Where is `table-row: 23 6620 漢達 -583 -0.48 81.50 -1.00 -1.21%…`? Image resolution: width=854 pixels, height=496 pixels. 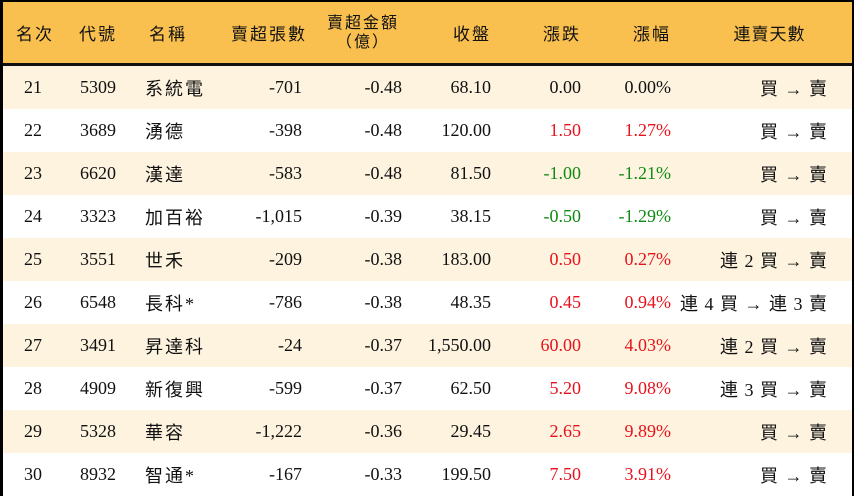 table-row: 23 6620 漢達 -583 -0.48 81.50 -1.00 -1.21%… is located at coordinates (427, 173).